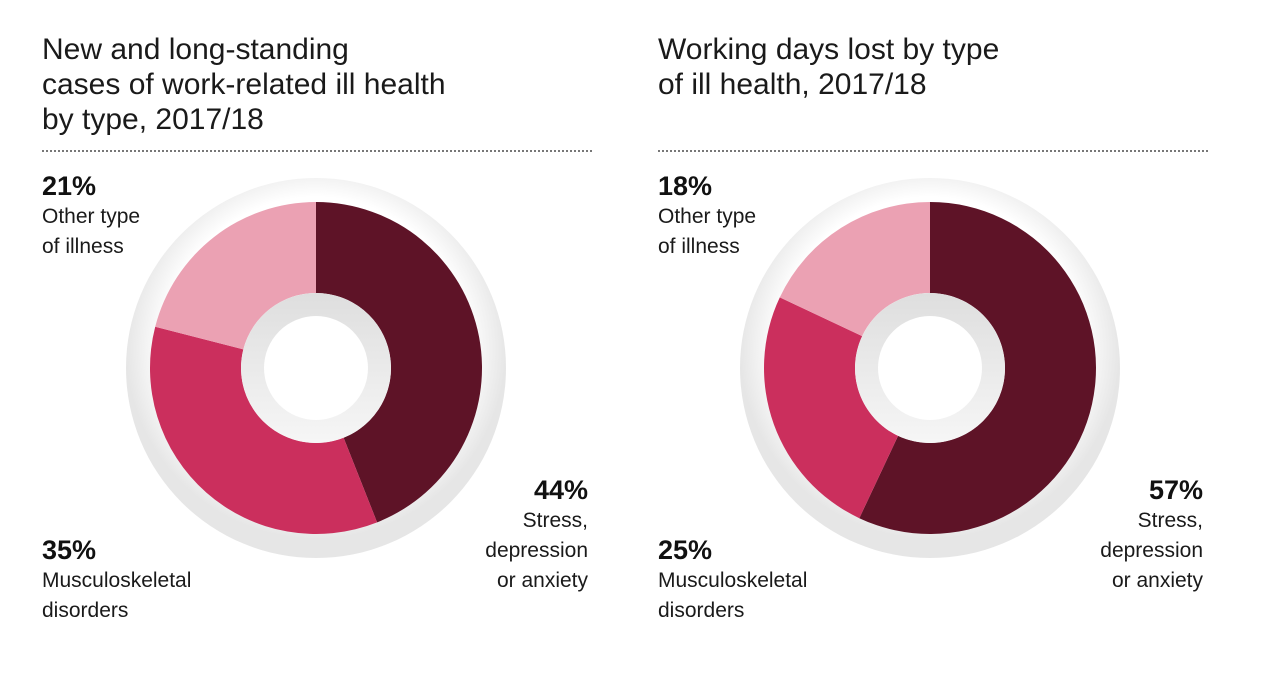  I want to click on slice-label-musculoskeletal: 25% Musculoskeletal disorders, so click(732, 580).